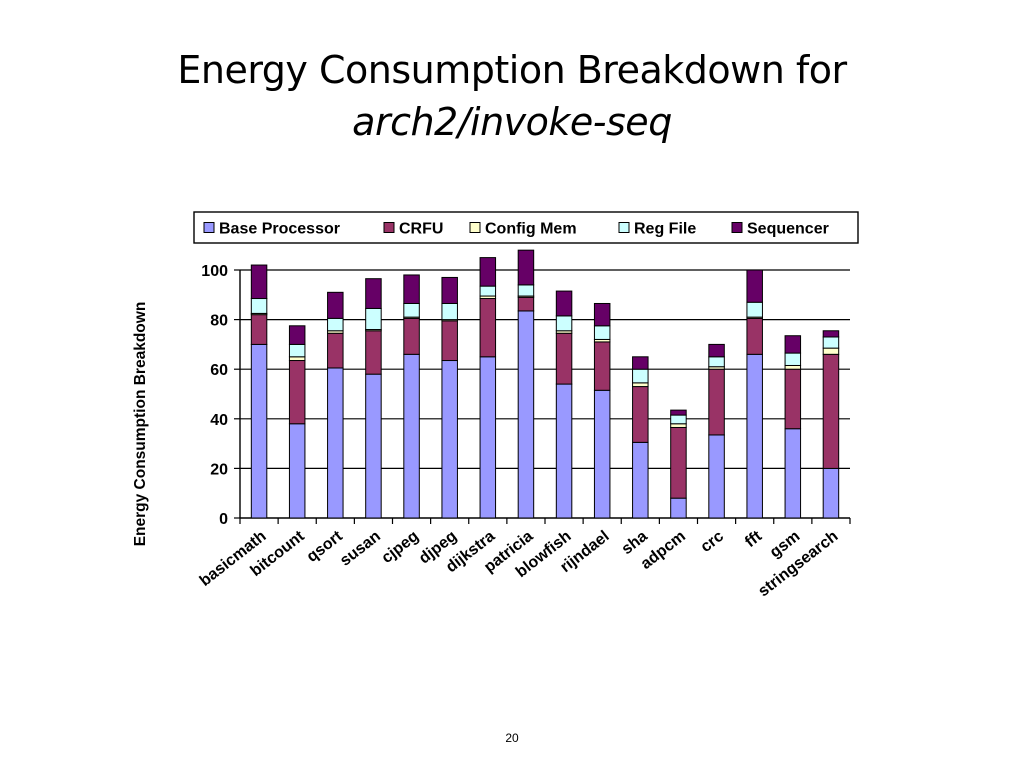 This screenshot has height=768, width=1024. I want to click on x-category-label: susan, so click(360, 549).